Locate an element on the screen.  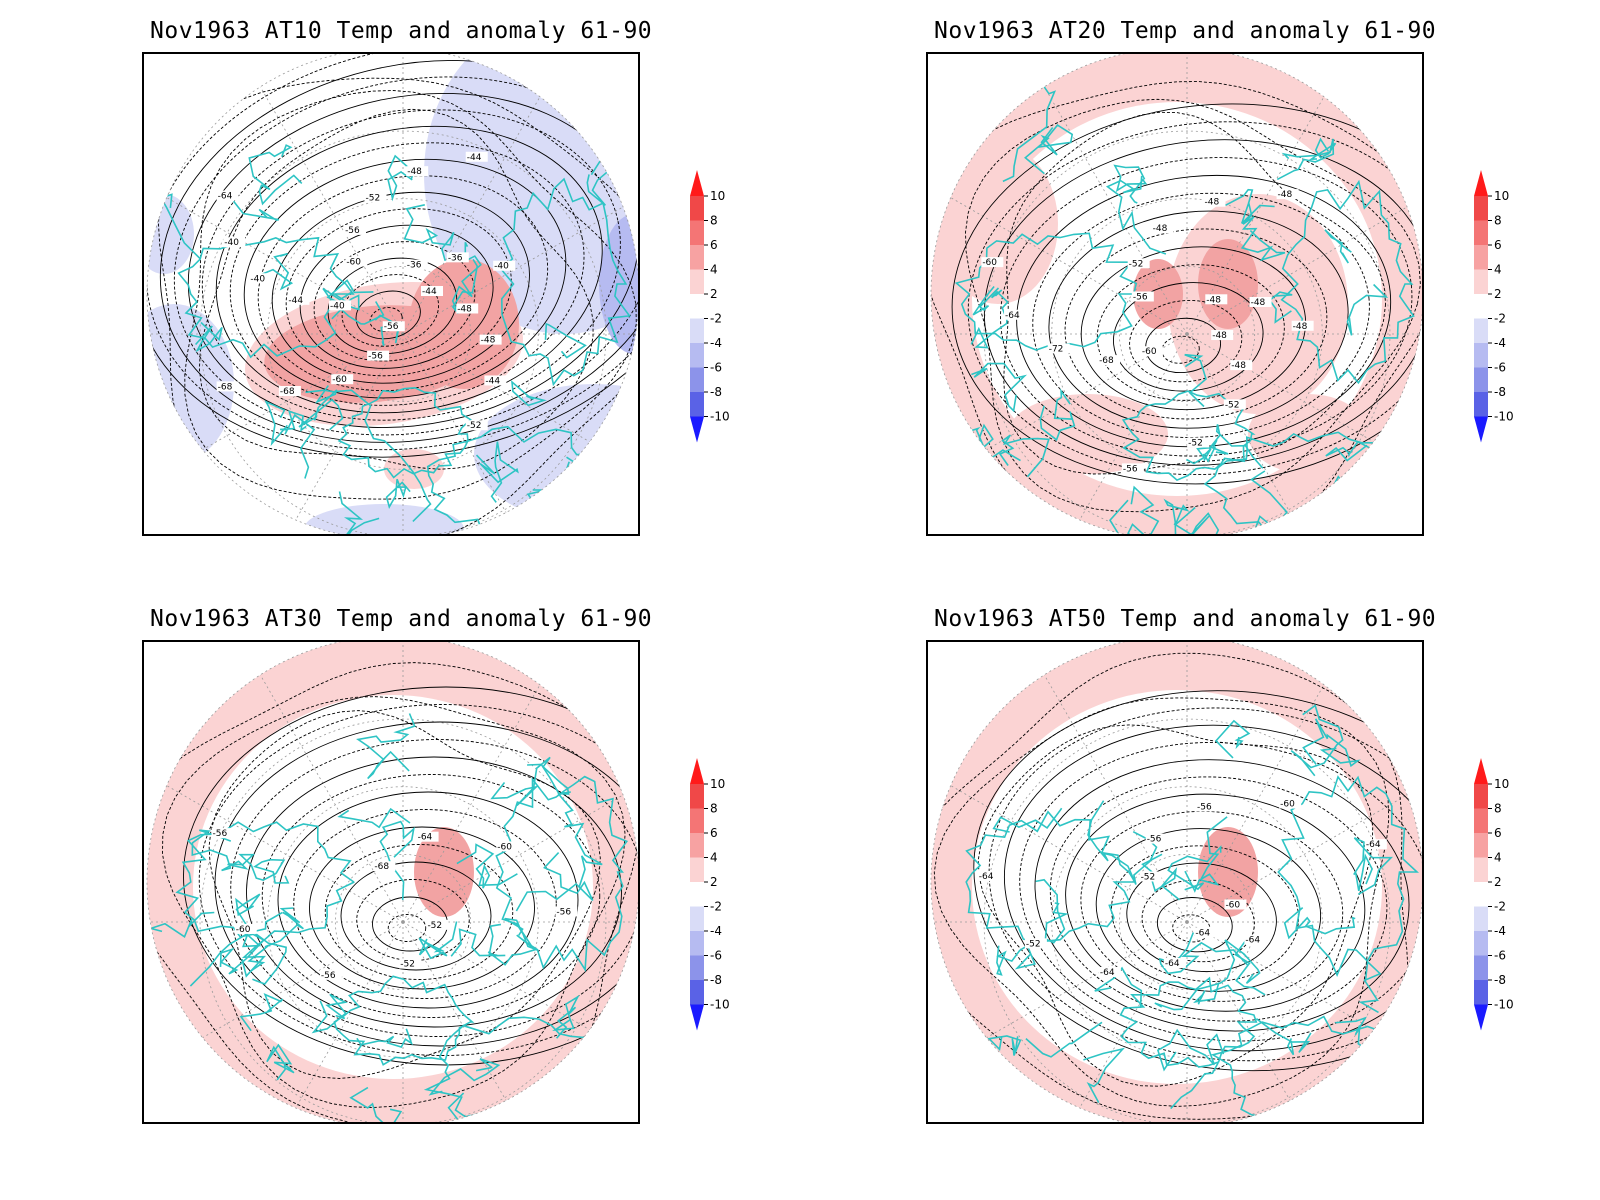
contour-label: -36 is located at coordinates (414, 266).